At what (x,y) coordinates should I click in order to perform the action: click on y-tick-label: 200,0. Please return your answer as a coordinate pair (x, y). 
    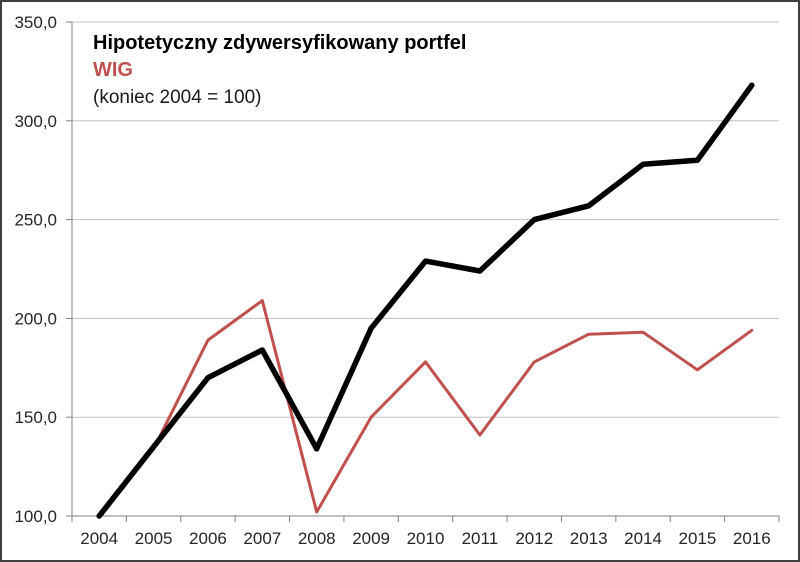
    Looking at the image, I should click on (35, 318).